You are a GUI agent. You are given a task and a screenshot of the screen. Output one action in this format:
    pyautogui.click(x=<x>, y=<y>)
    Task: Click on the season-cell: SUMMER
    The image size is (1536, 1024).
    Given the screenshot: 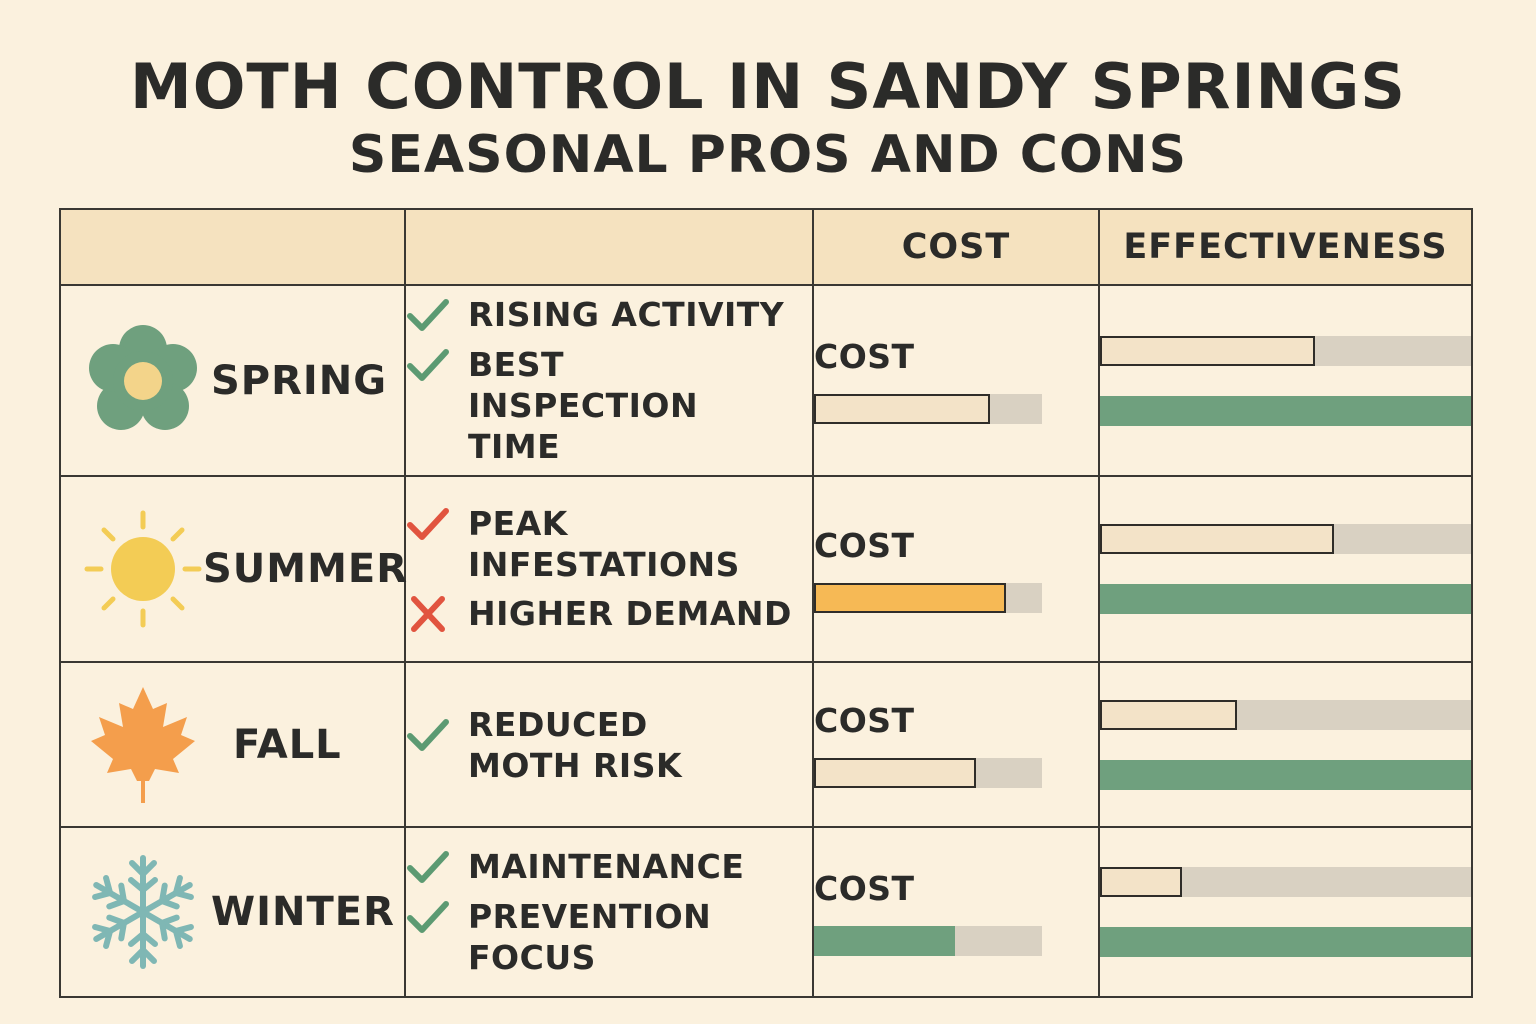 What is the action you would take?
    pyautogui.click(x=234, y=569)
    